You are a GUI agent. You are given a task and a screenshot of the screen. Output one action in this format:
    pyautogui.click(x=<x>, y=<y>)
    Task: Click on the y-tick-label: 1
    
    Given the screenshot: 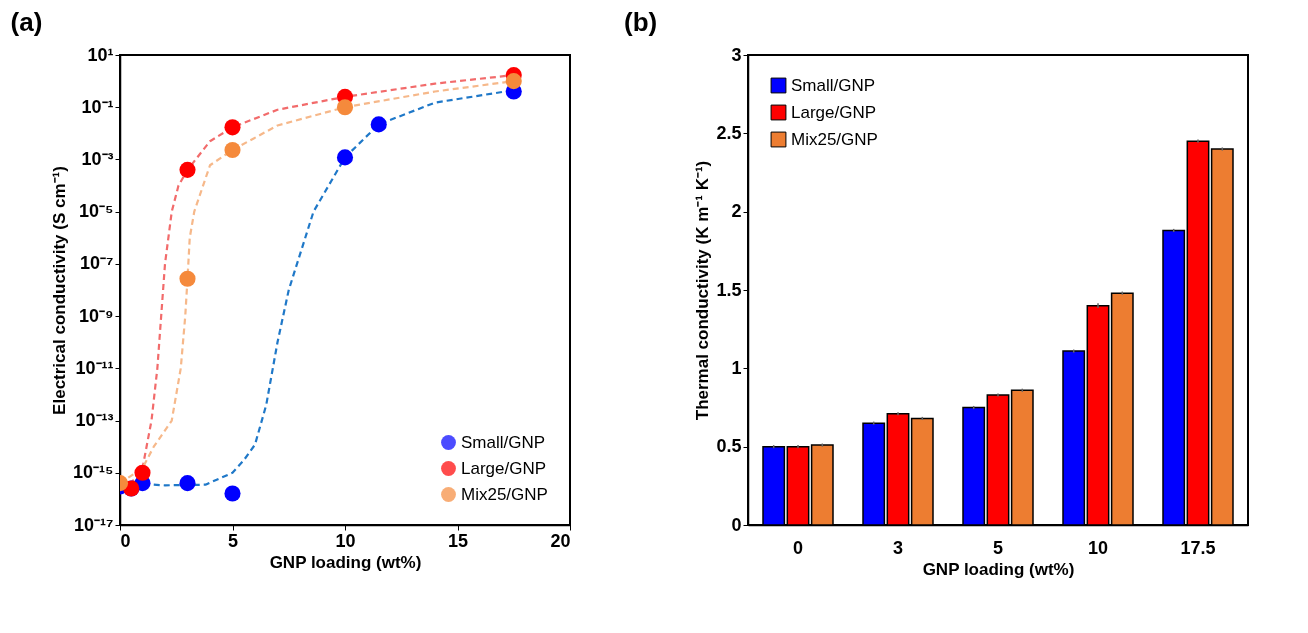 What is the action you would take?
    pyautogui.click(x=736, y=367)
    